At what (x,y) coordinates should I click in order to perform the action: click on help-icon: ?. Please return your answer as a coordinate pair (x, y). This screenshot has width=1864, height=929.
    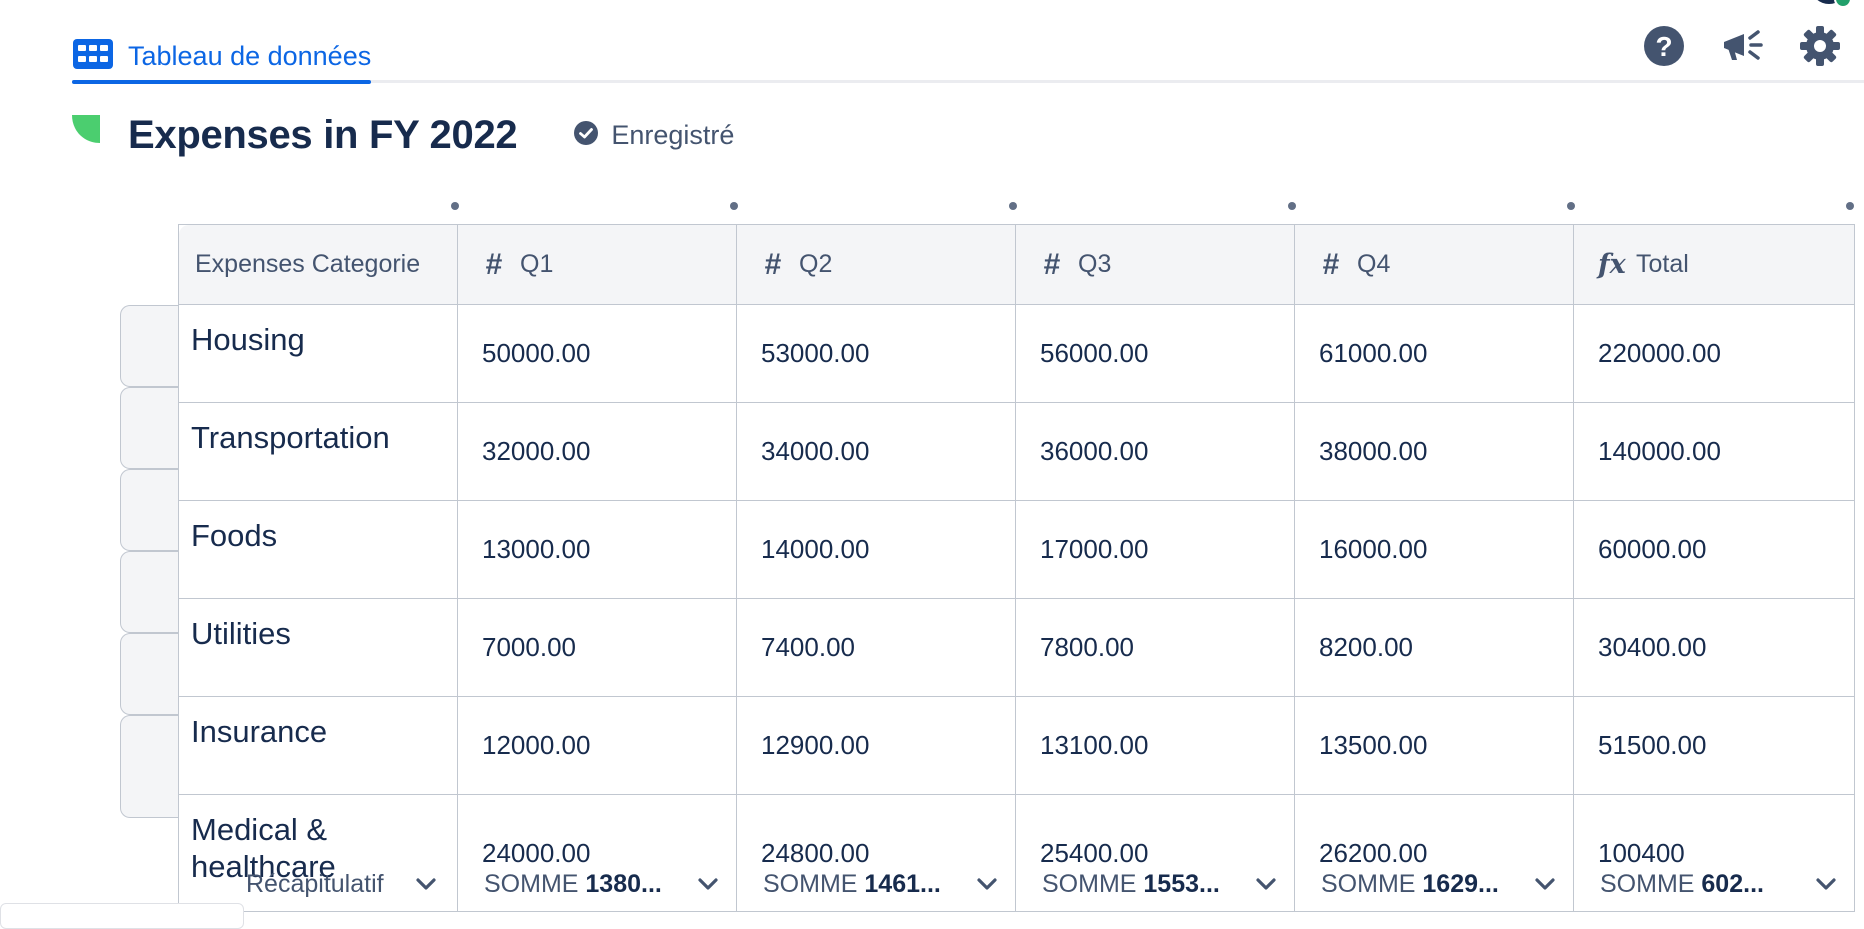
    Looking at the image, I should click on (1664, 48).